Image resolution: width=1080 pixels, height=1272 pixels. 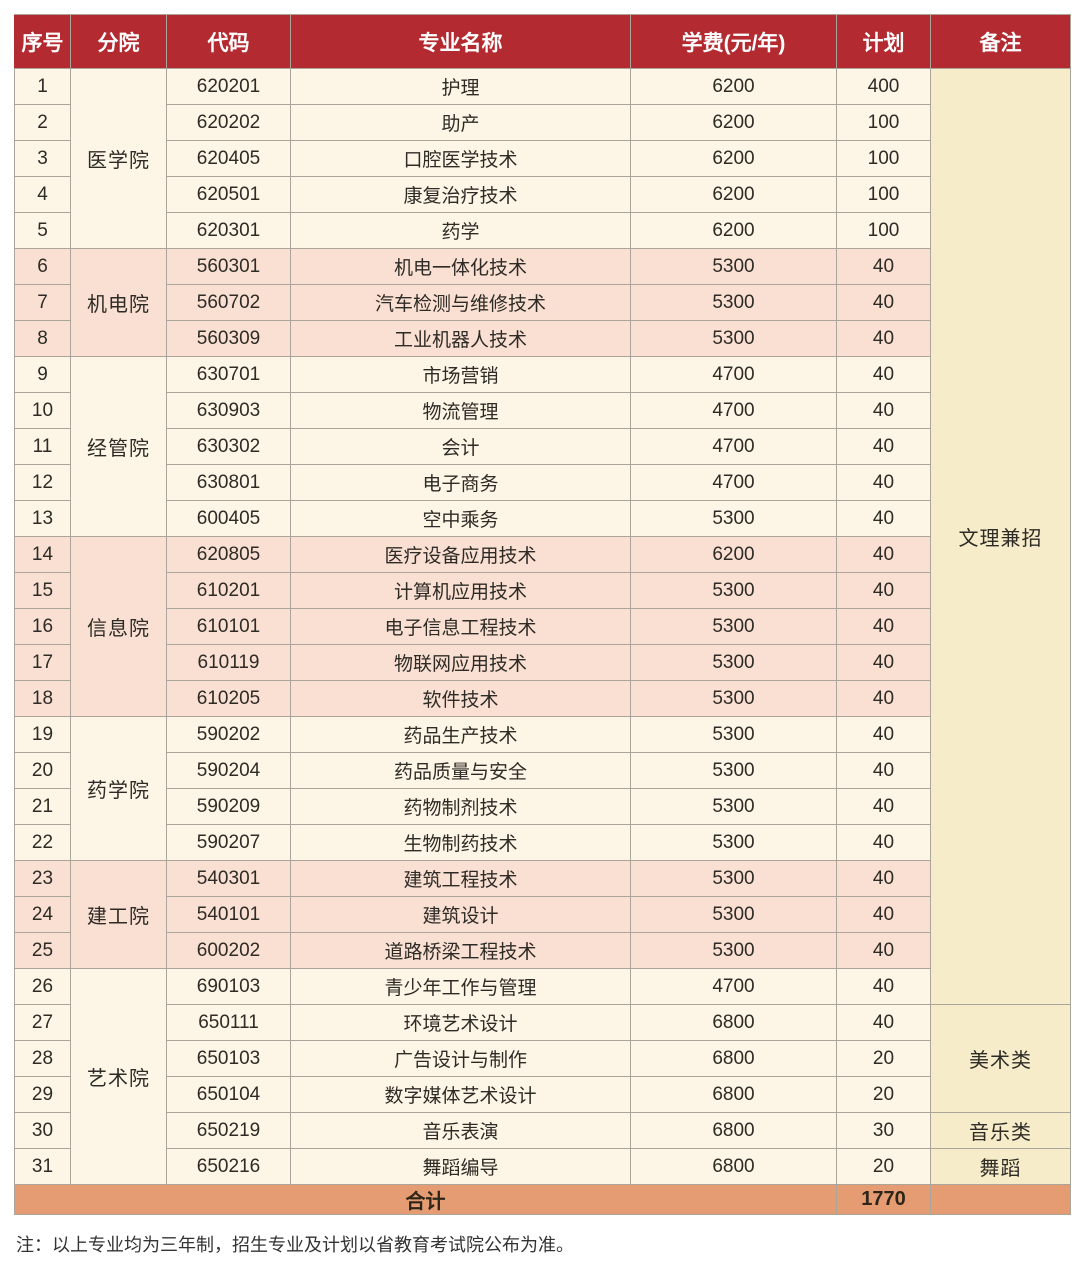 What do you see at coordinates (460, 878) in the screenshot?
I see `major-name-cell: 建筑工程技术` at bounding box center [460, 878].